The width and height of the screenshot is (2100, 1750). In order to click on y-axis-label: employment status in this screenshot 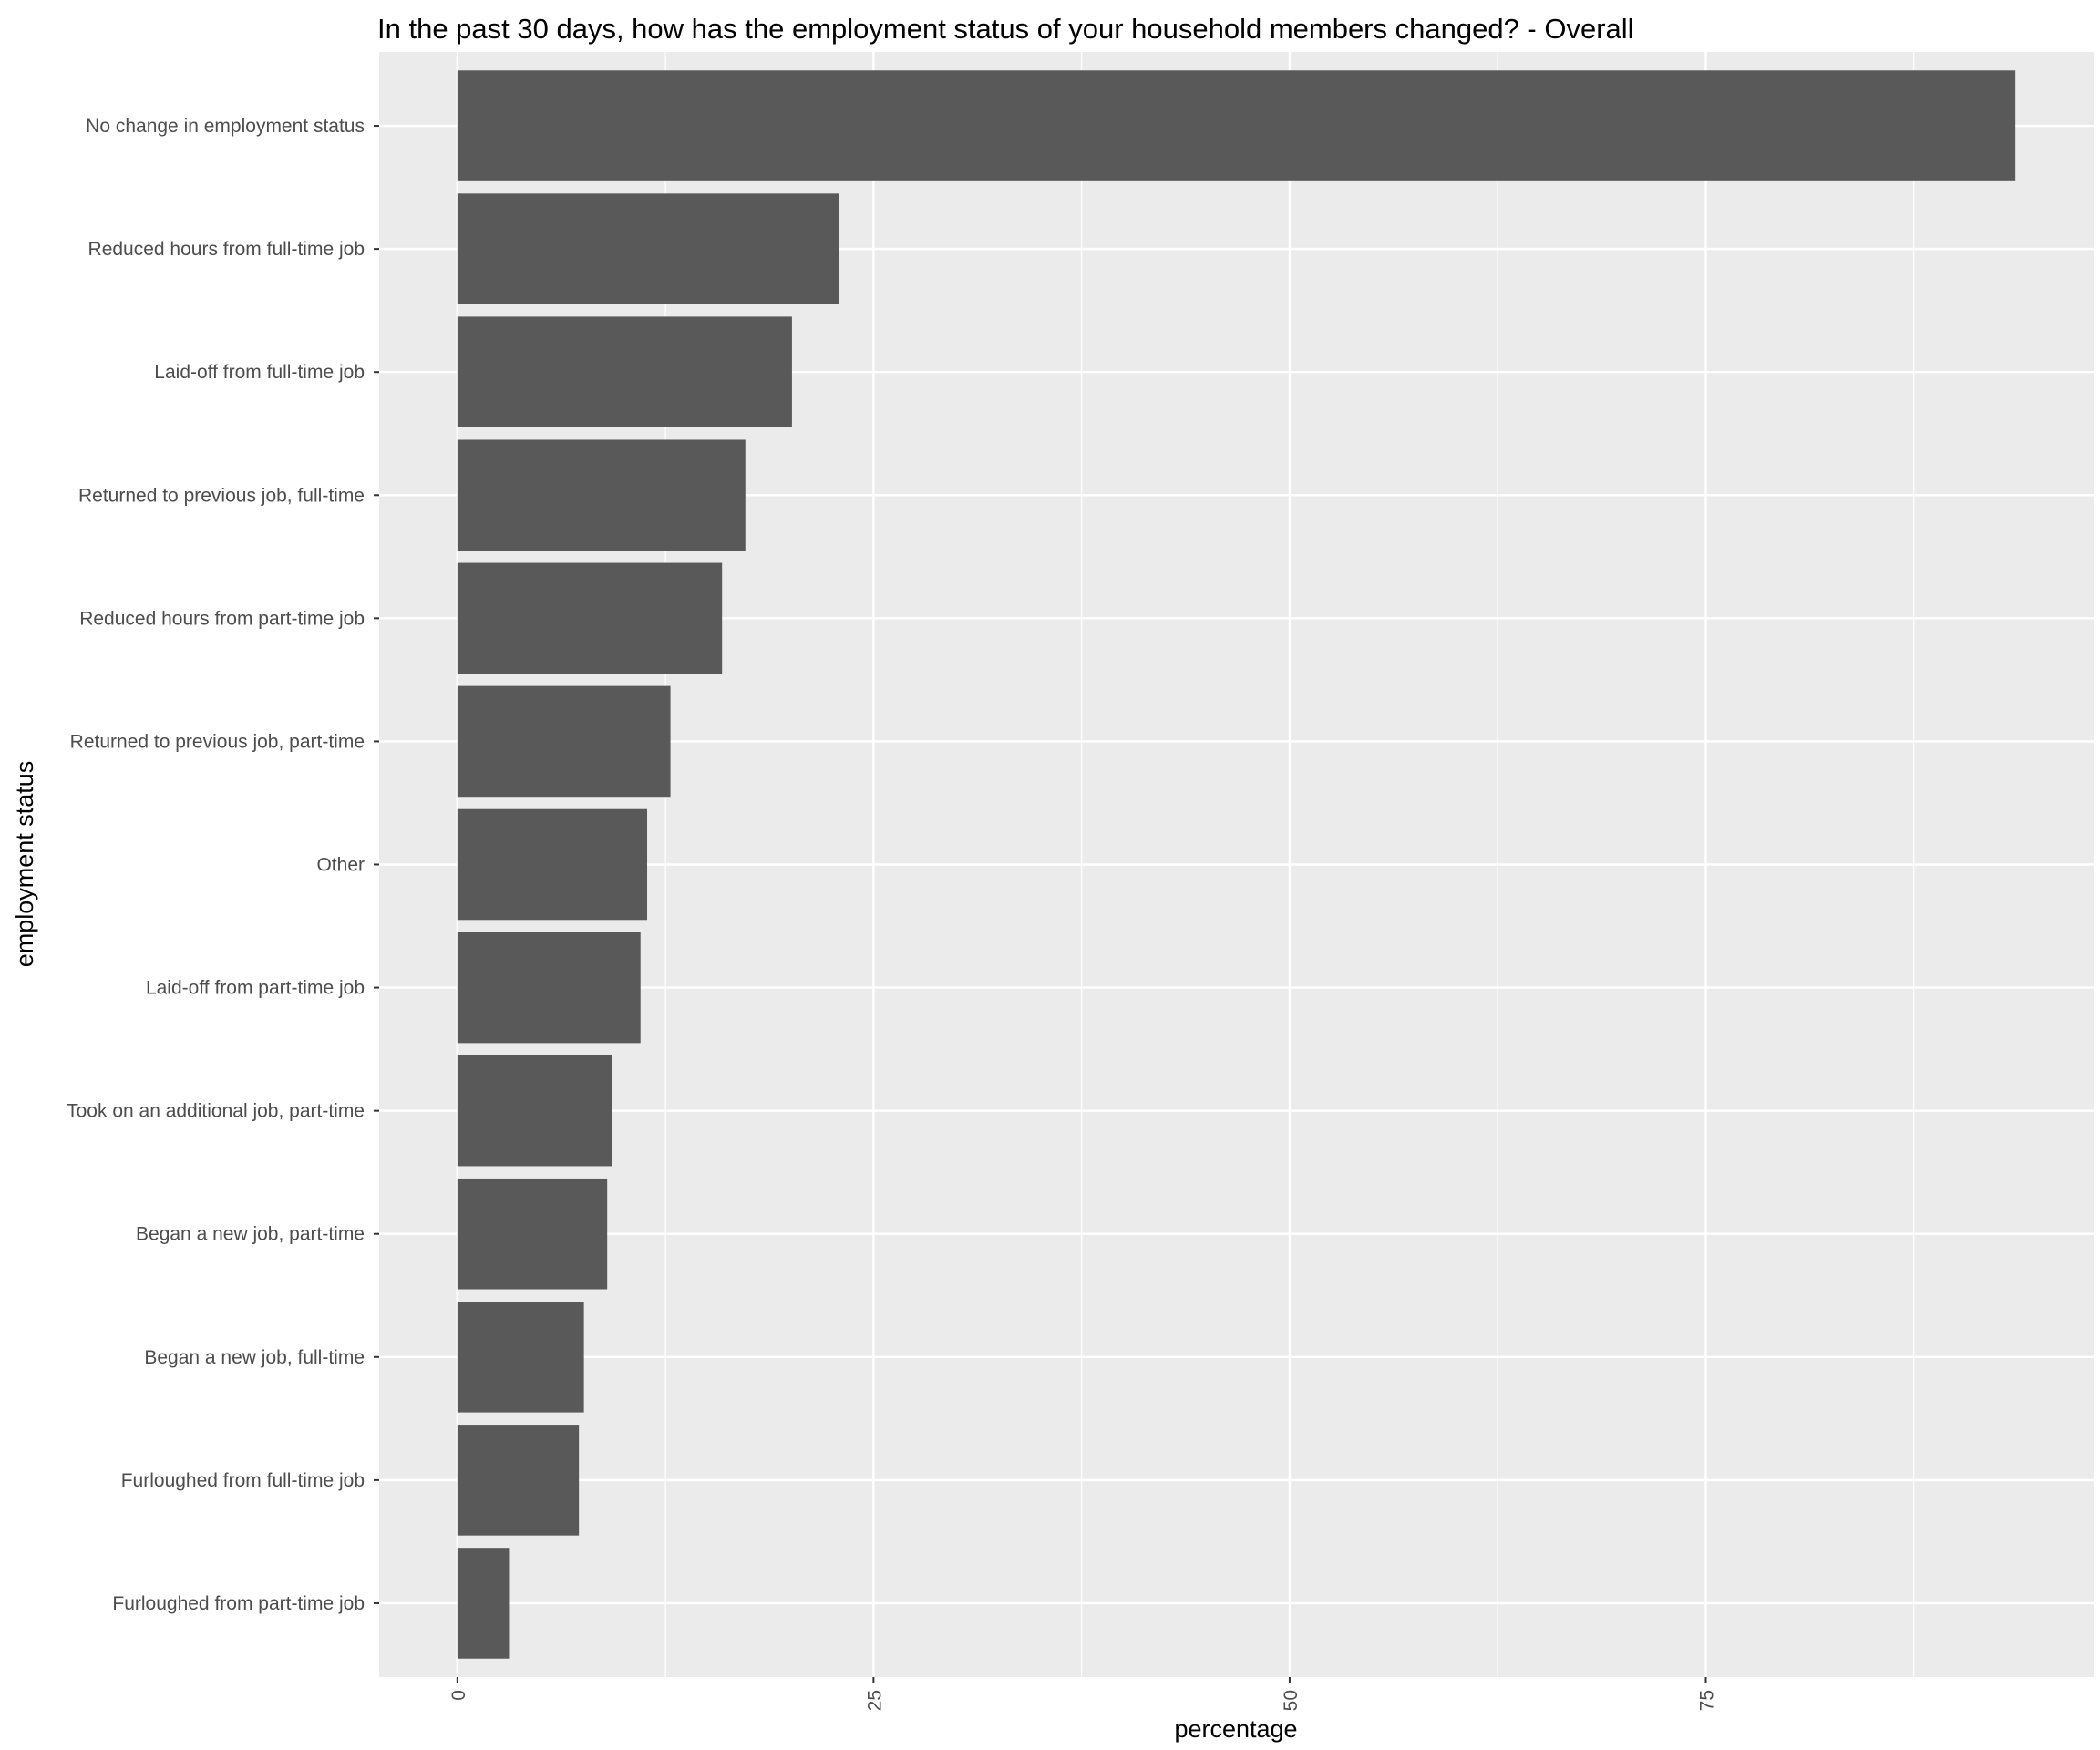, I will do `click(25, 864)`.